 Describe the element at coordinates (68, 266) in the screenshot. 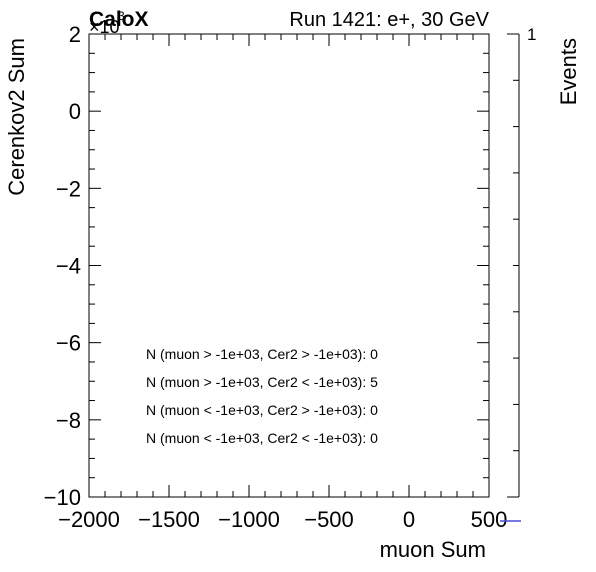

I see `y-tick-label: −4` at that location.